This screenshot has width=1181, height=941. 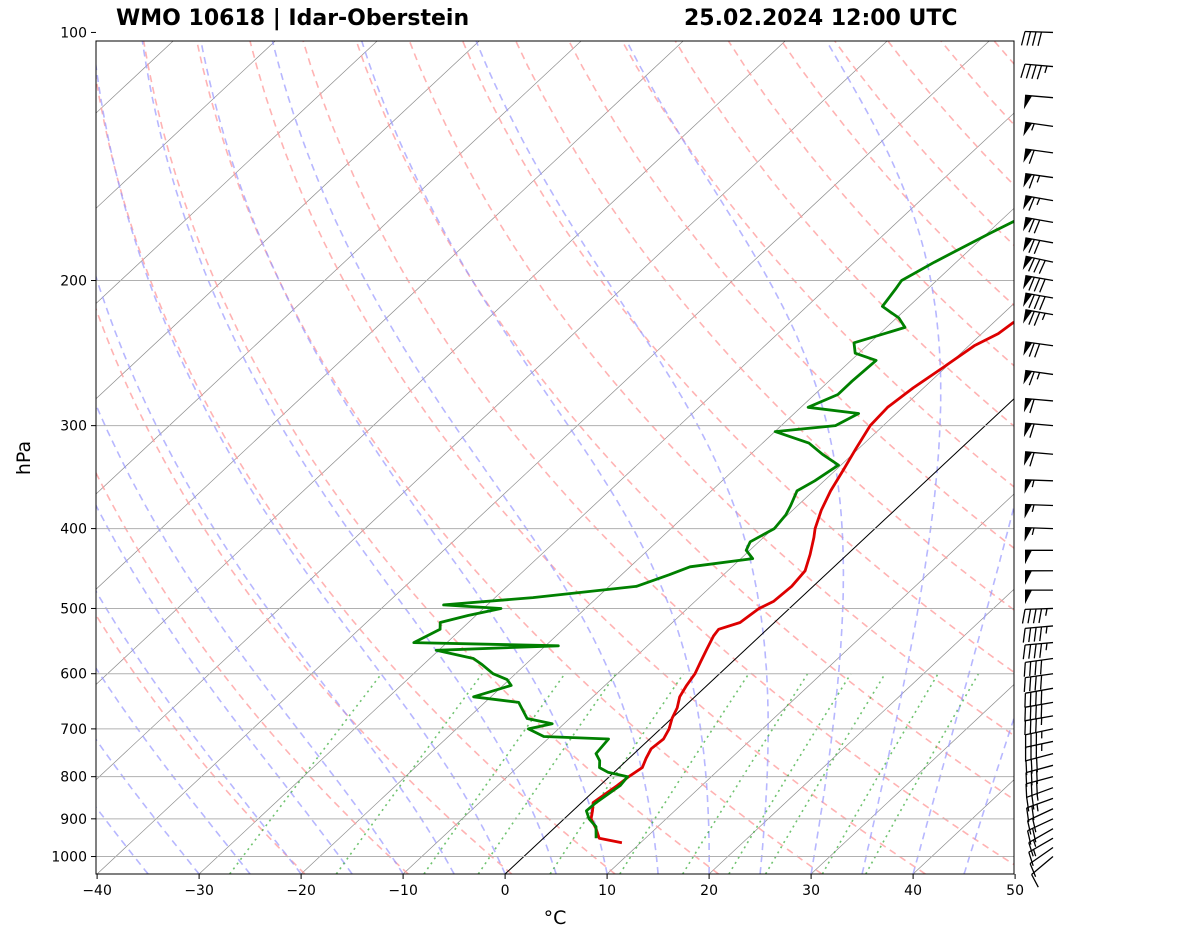 What do you see at coordinates (73, 445) in the screenshot?
I see `y-axis-ticks: 1000 900 800 700 600 500 400 300 200 100` at bounding box center [73, 445].